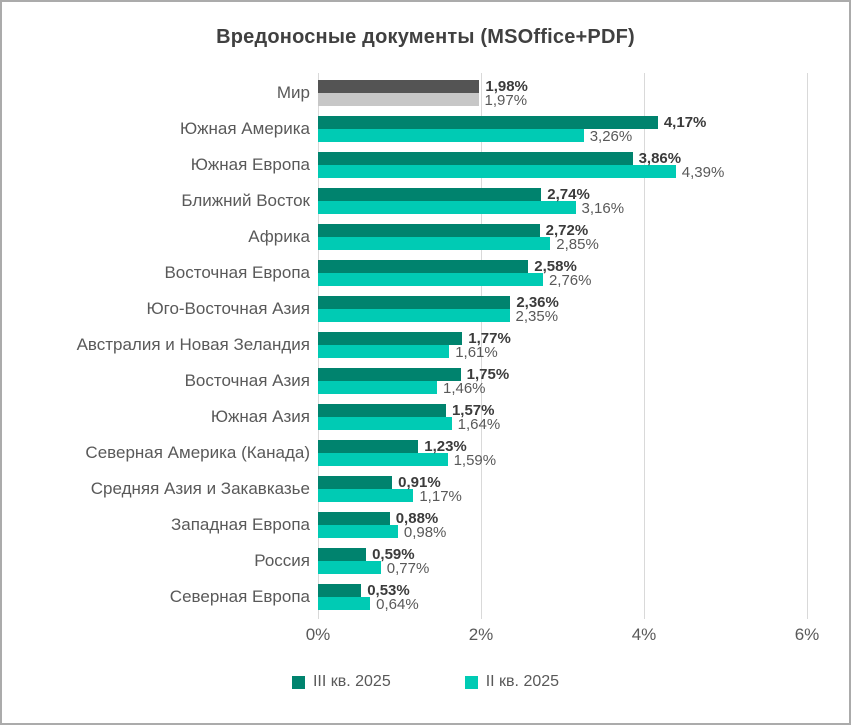  Describe the element at coordinates (489, 338) in the screenshot. I see `bar-q3-value-label: 1,77%` at that location.